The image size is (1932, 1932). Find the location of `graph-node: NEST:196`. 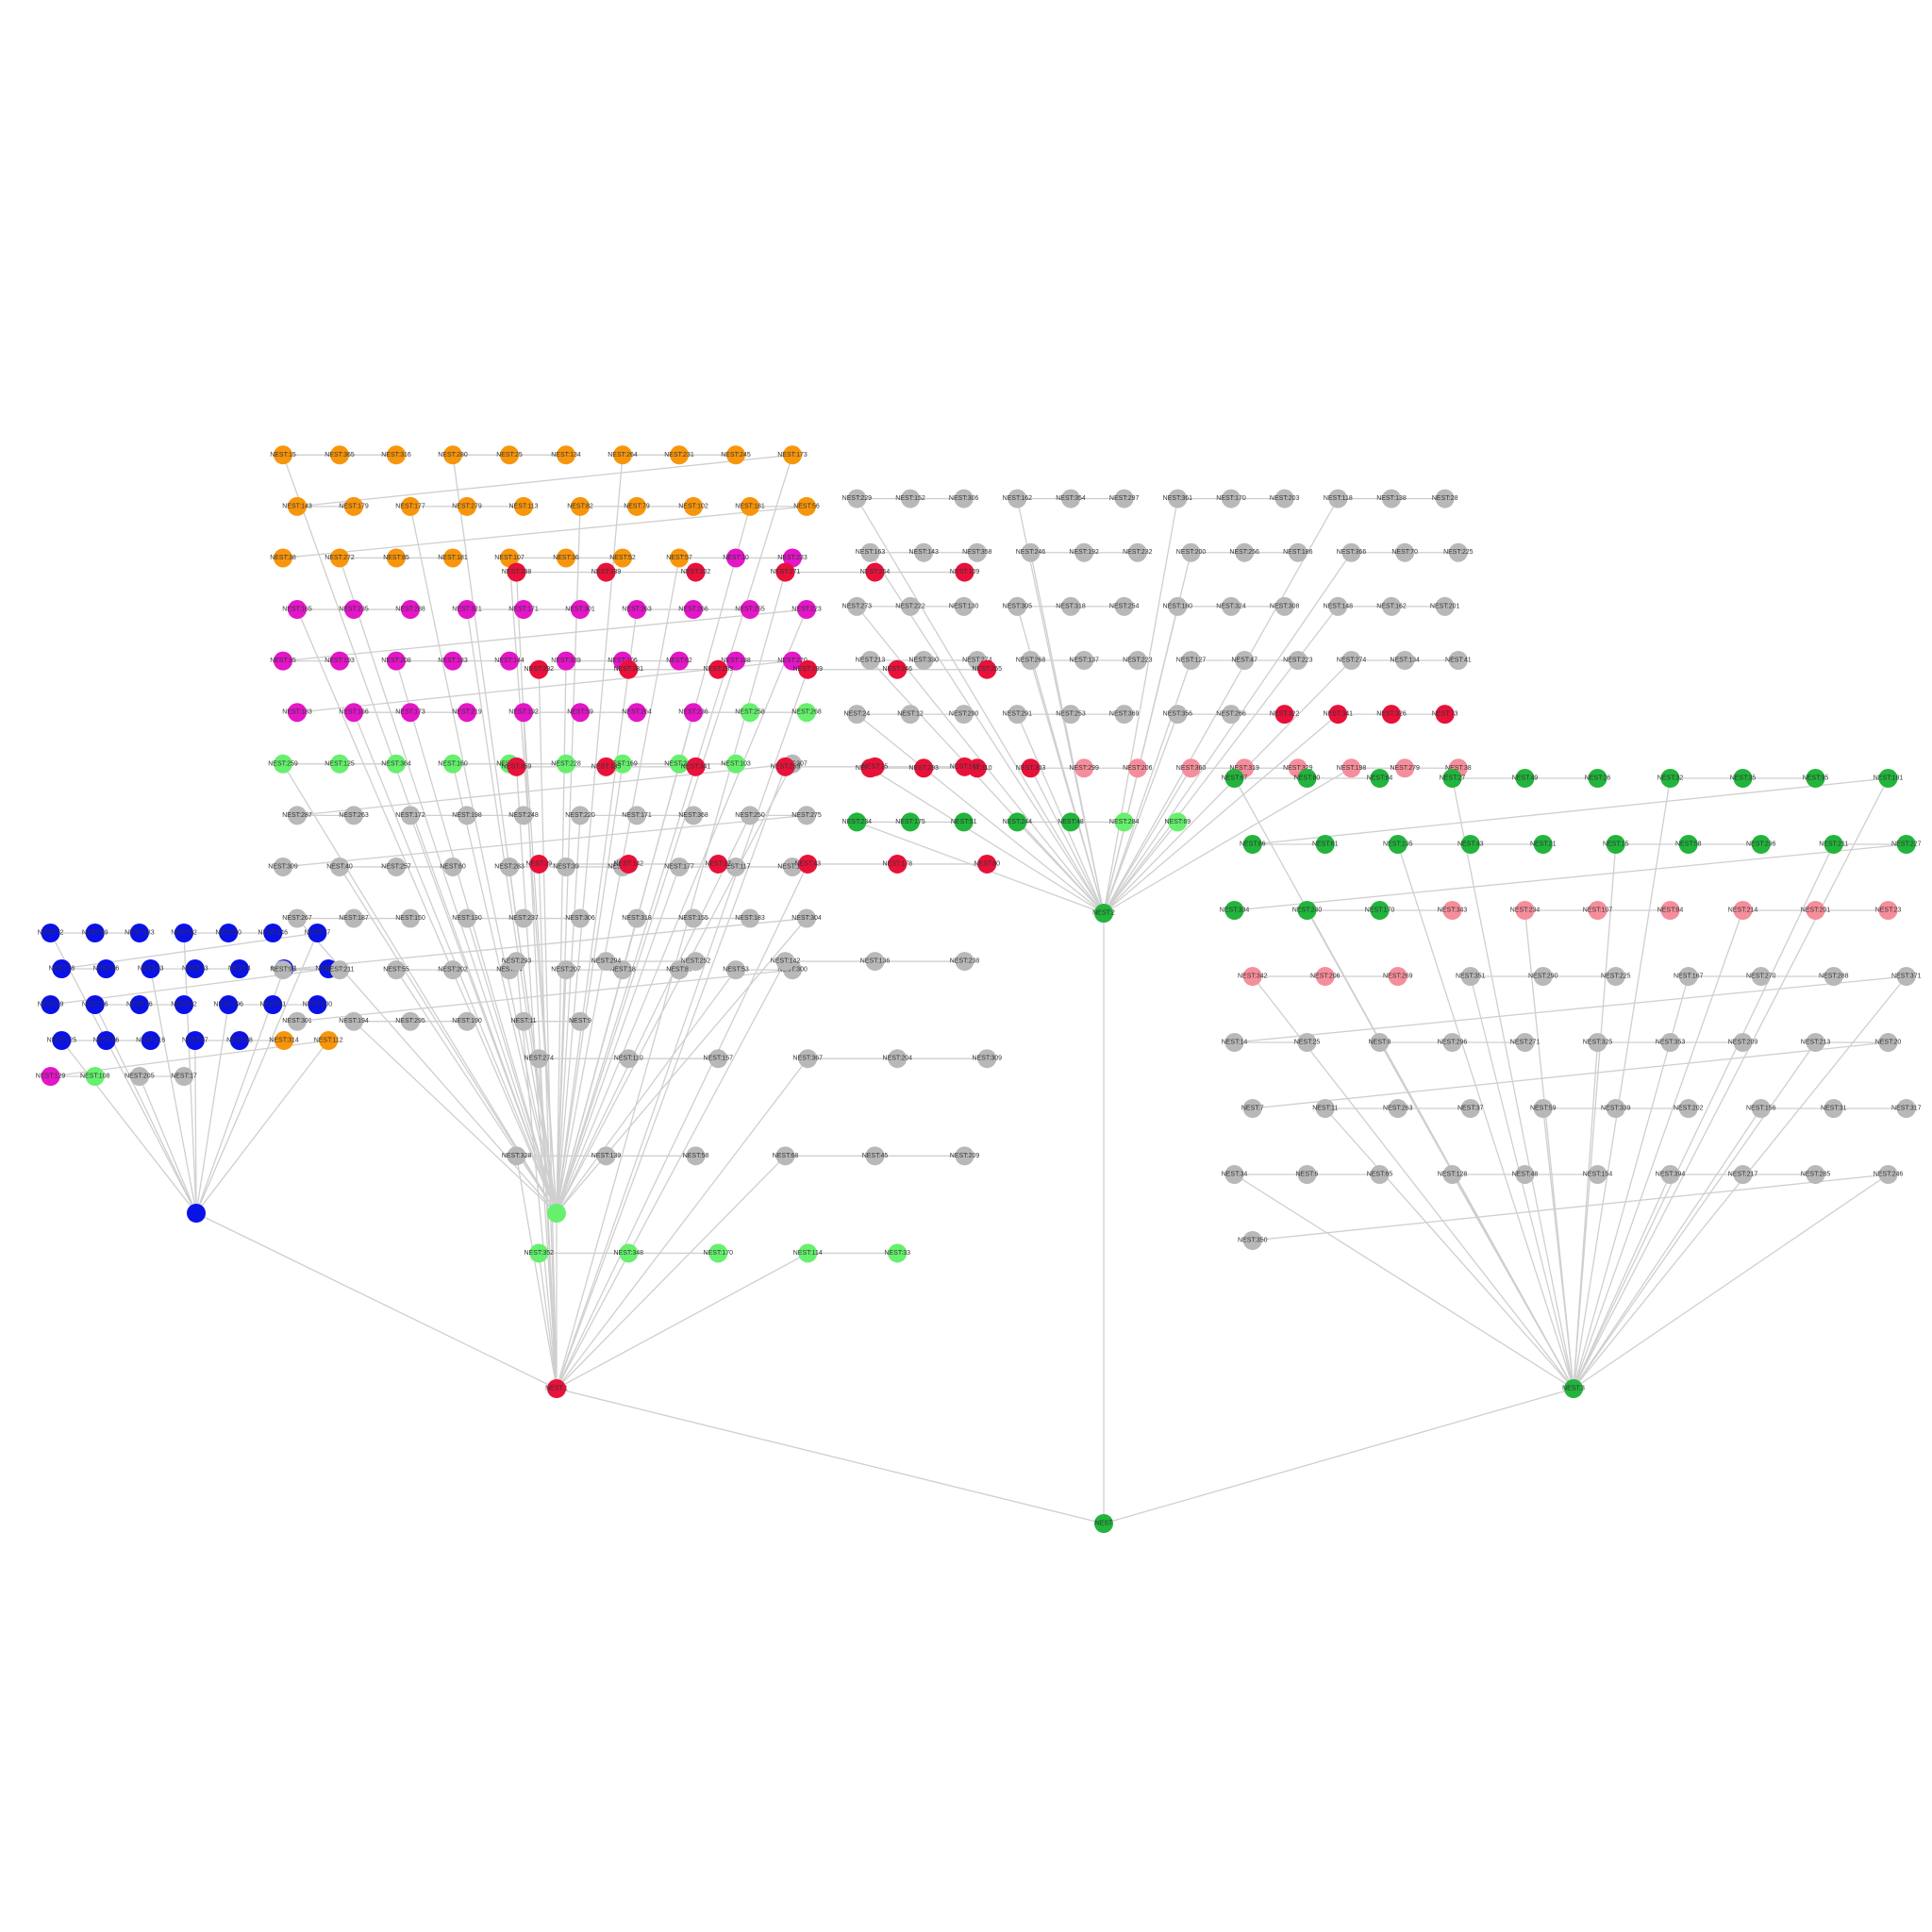

graph-node: NEST:196 is located at coordinates (228, 1005).